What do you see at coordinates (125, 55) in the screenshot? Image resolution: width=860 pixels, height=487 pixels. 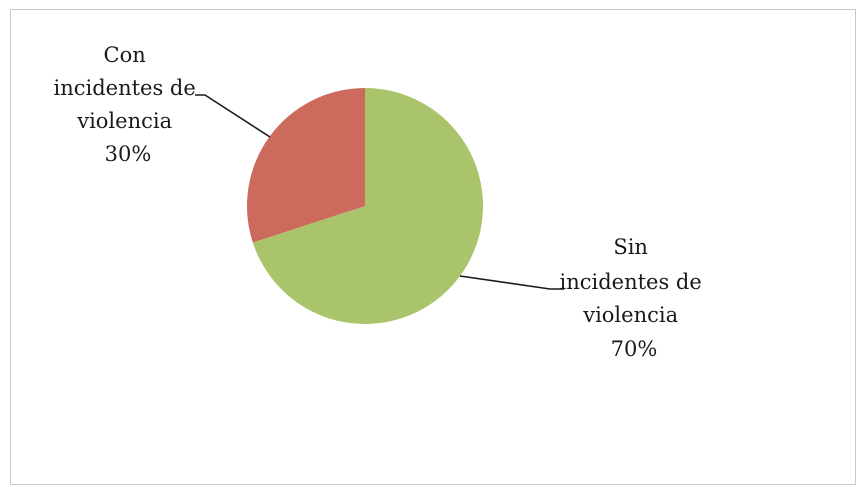 I see `label-con-line-1: Con` at bounding box center [125, 55].